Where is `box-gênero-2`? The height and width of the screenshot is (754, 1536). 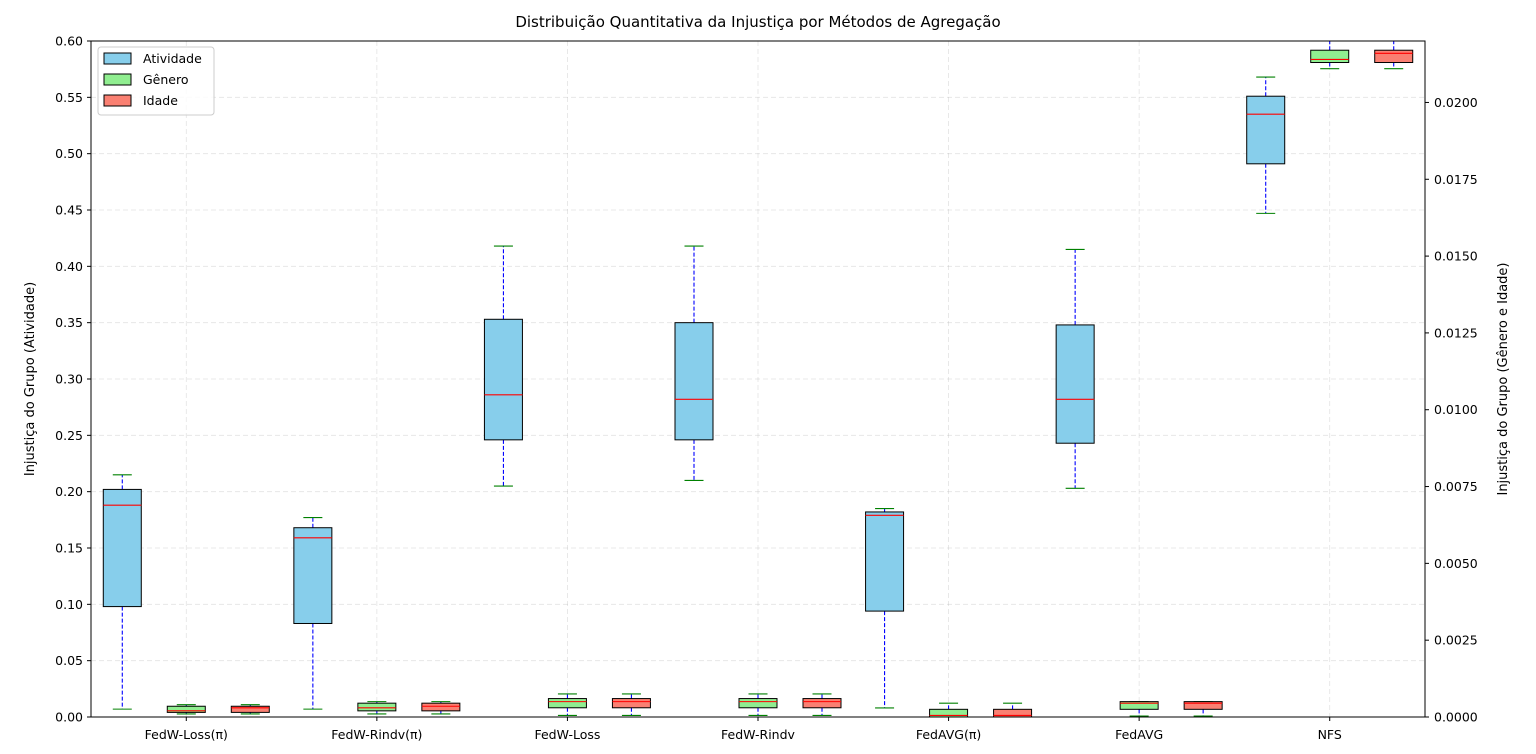
box-gênero-2 is located at coordinates (567, 705).